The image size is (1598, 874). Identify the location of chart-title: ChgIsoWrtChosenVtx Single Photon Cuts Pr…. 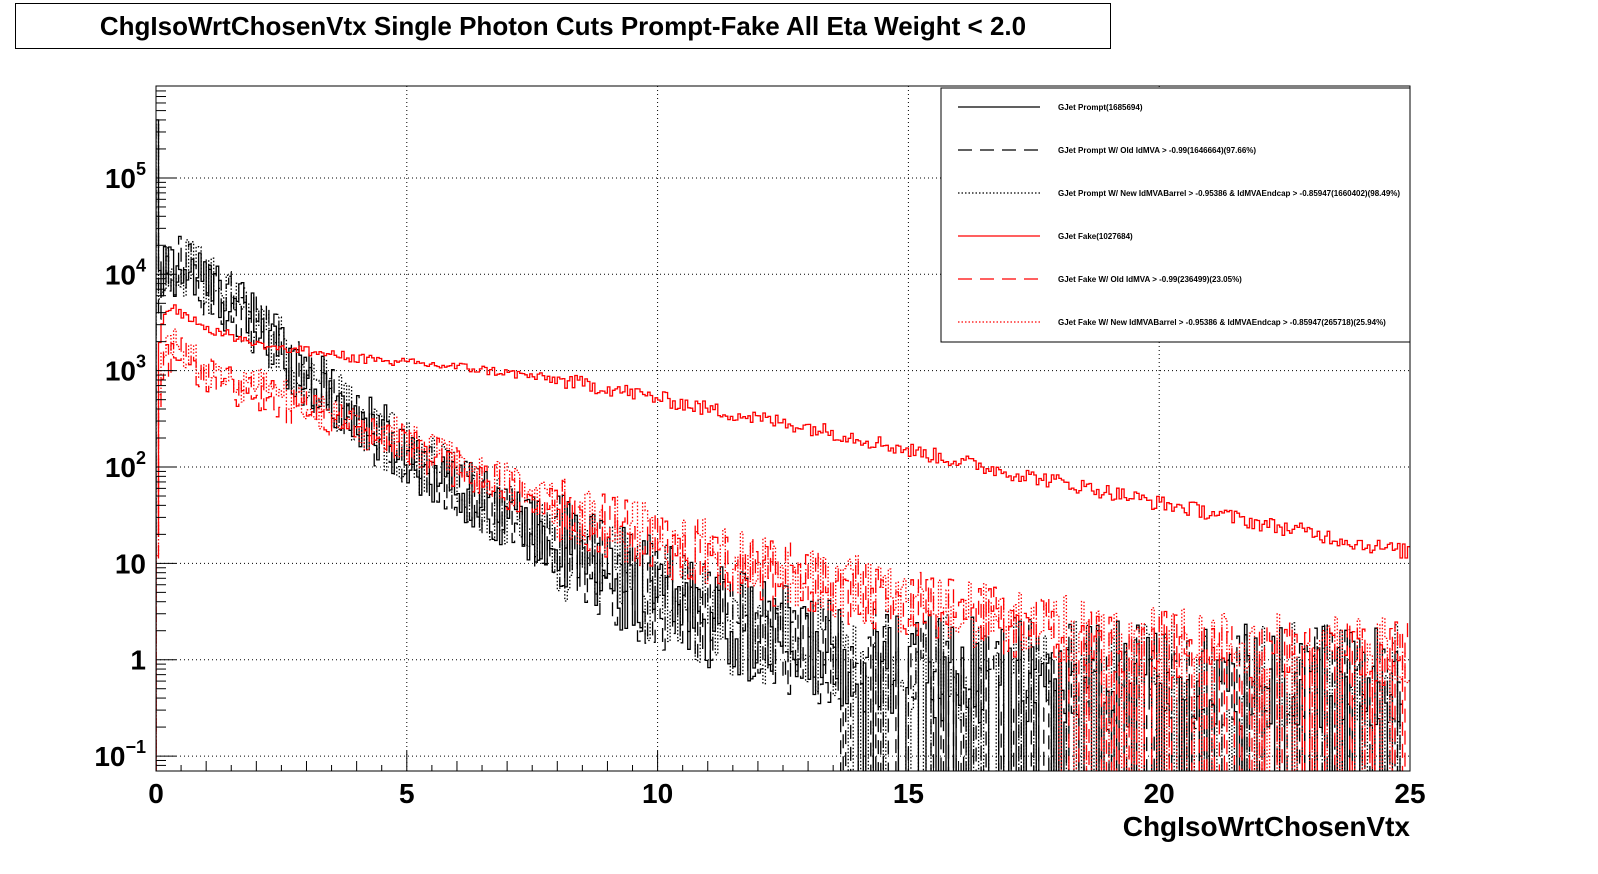
(563, 26).